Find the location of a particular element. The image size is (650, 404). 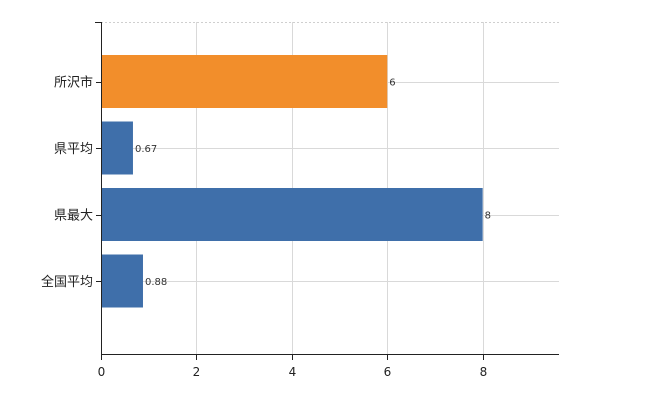

category-label: 所沢市 is located at coordinates (73, 83).